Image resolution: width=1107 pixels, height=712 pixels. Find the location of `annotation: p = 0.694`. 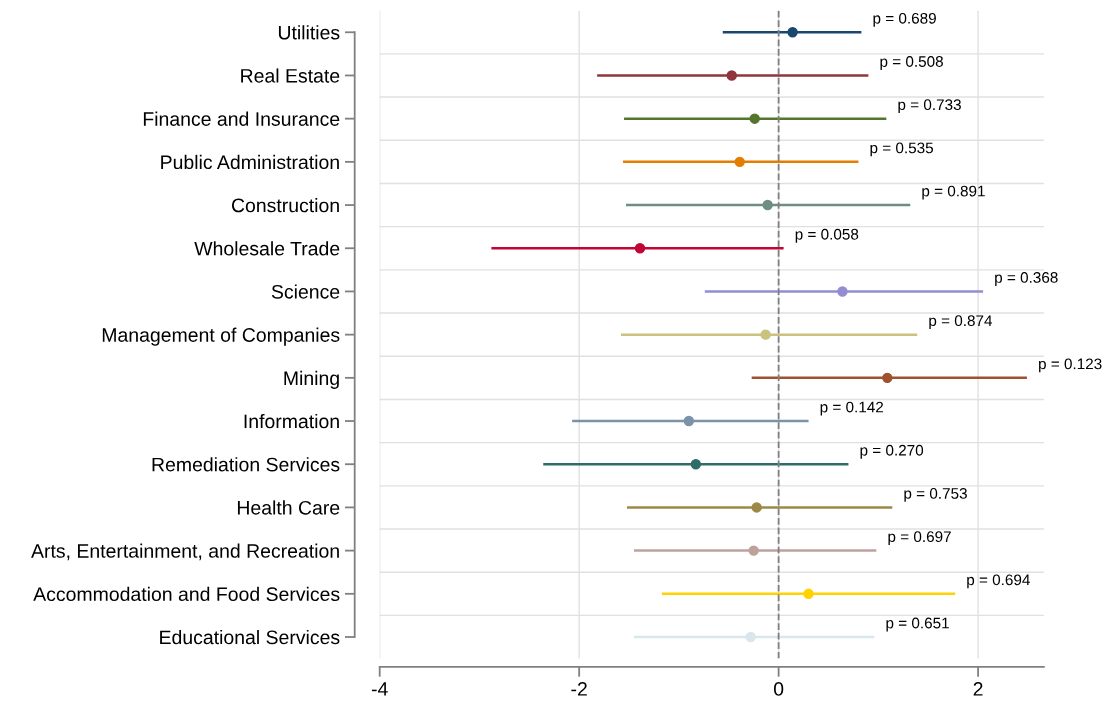

annotation: p = 0.694 is located at coordinates (998, 581).